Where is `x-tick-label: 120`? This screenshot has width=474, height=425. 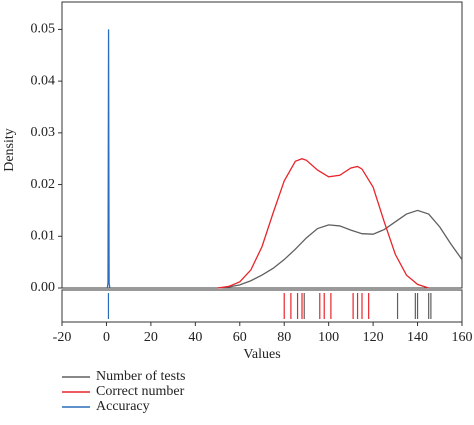 x-tick-label: 120 is located at coordinates (373, 337).